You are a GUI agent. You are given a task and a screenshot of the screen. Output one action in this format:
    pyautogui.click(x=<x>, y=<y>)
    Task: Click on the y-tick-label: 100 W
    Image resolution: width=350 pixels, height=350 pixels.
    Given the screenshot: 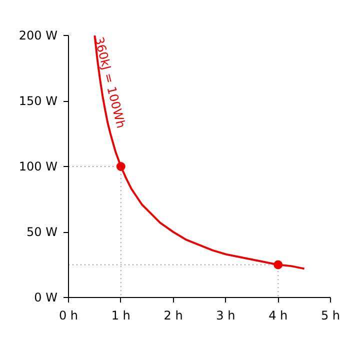 What is the action you would take?
    pyautogui.click(x=38, y=167)
    